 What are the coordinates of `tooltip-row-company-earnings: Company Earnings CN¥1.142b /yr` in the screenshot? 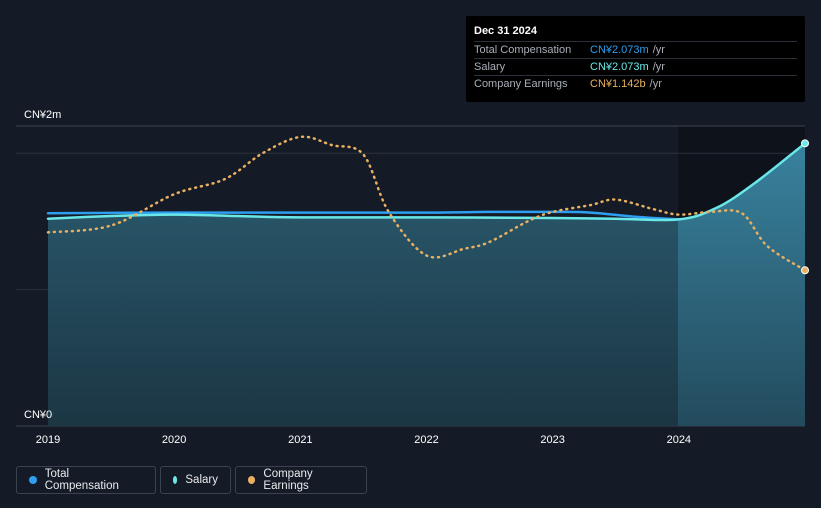 It's located at (635, 83).